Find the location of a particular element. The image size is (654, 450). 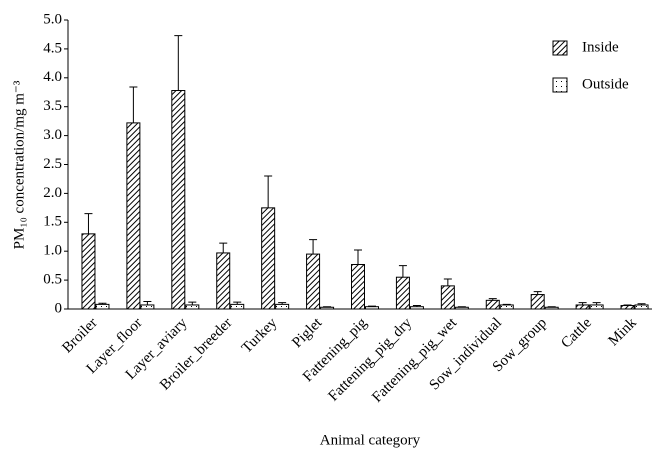

x-axis-title: Animal category is located at coordinates (370, 440).